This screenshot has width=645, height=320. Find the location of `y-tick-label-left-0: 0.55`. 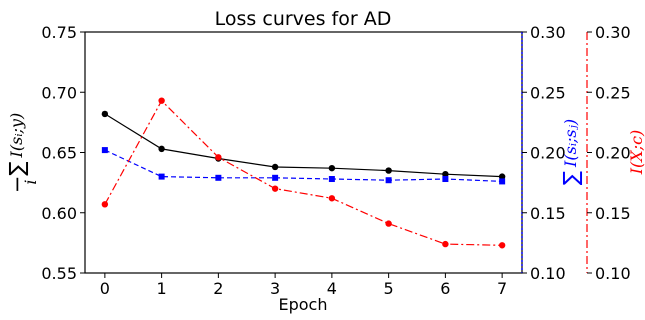

y-tick-label-left-0: 0.55 is located at coordinates (59, 273).